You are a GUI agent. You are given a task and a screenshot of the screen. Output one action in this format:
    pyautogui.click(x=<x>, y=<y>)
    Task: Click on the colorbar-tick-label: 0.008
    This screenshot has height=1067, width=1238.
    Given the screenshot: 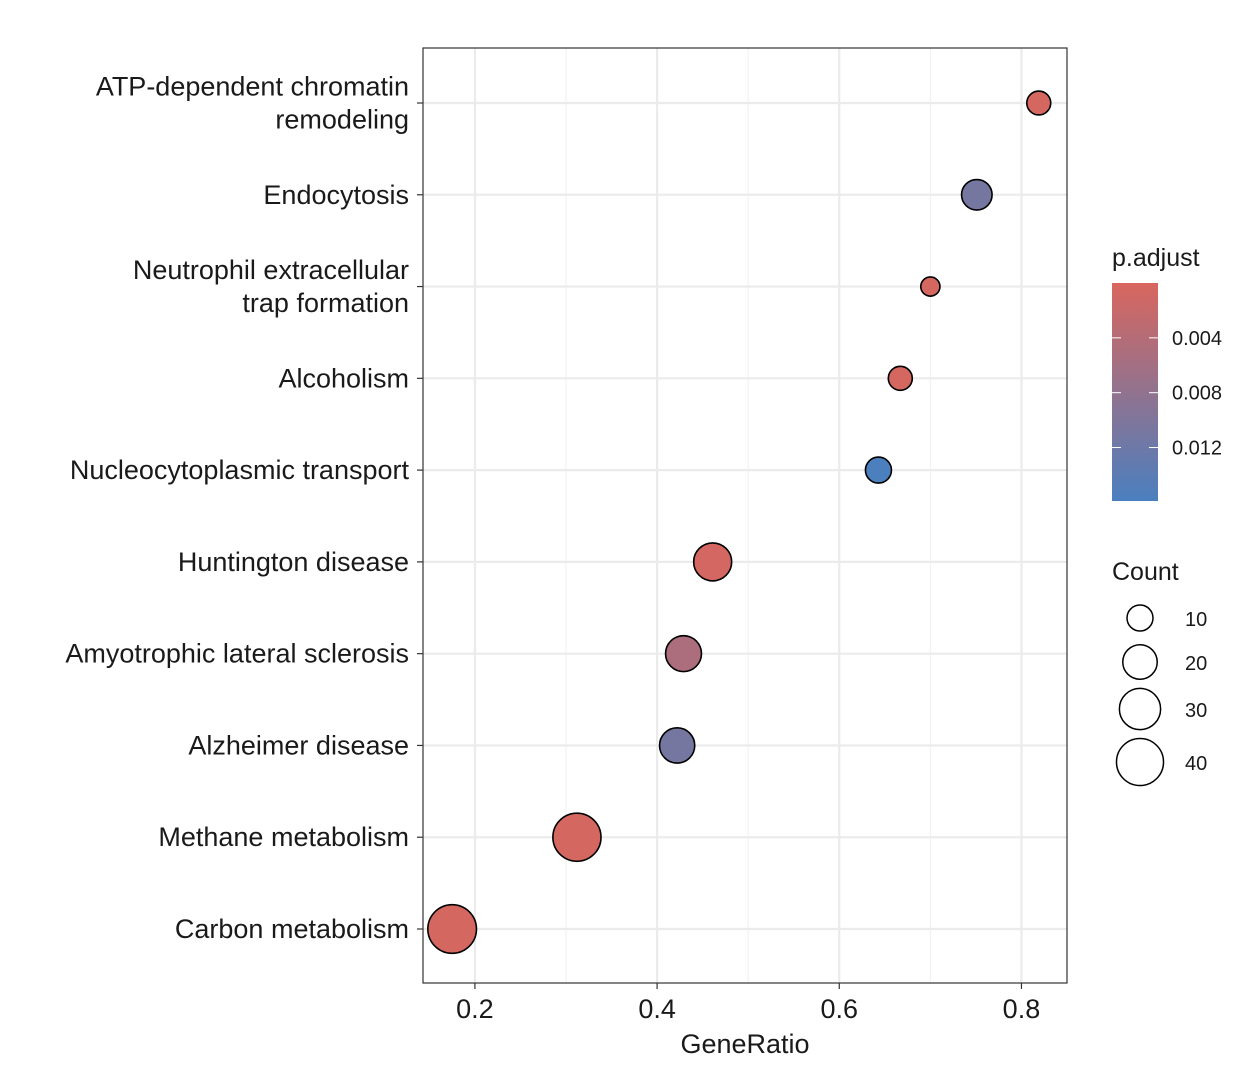 What is the action you would take?
    pyautogui.click(x=1197, y=394)
    